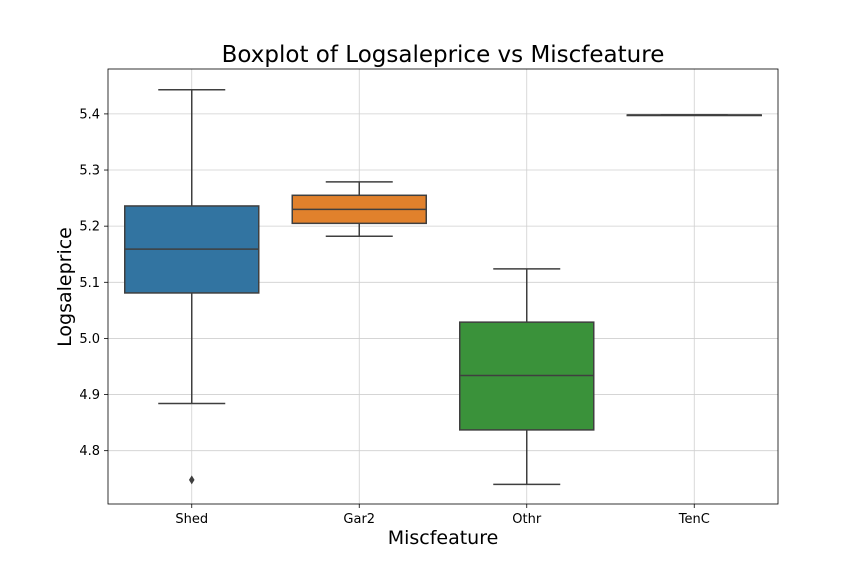 The image size is (864, 576). Describe the element at coordinates (89, 339) in the screenshot. I see `y-tick-label: 5.0` at that location.